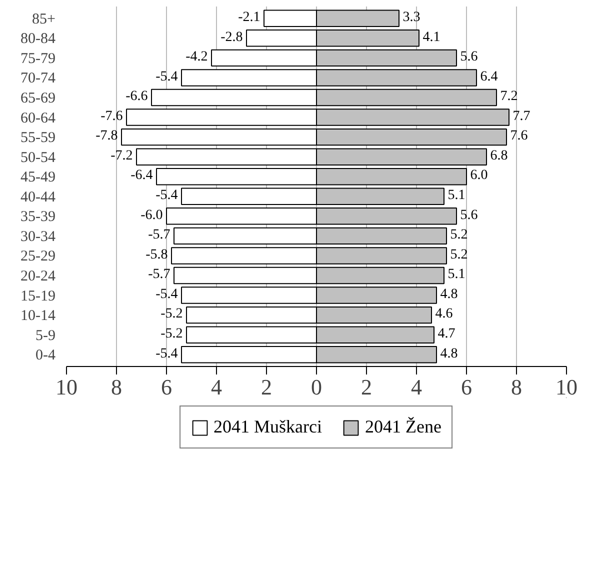 The height and width of the screenshot is (563, 611). I want to click on data-label: 7.7, so click(521, 116).